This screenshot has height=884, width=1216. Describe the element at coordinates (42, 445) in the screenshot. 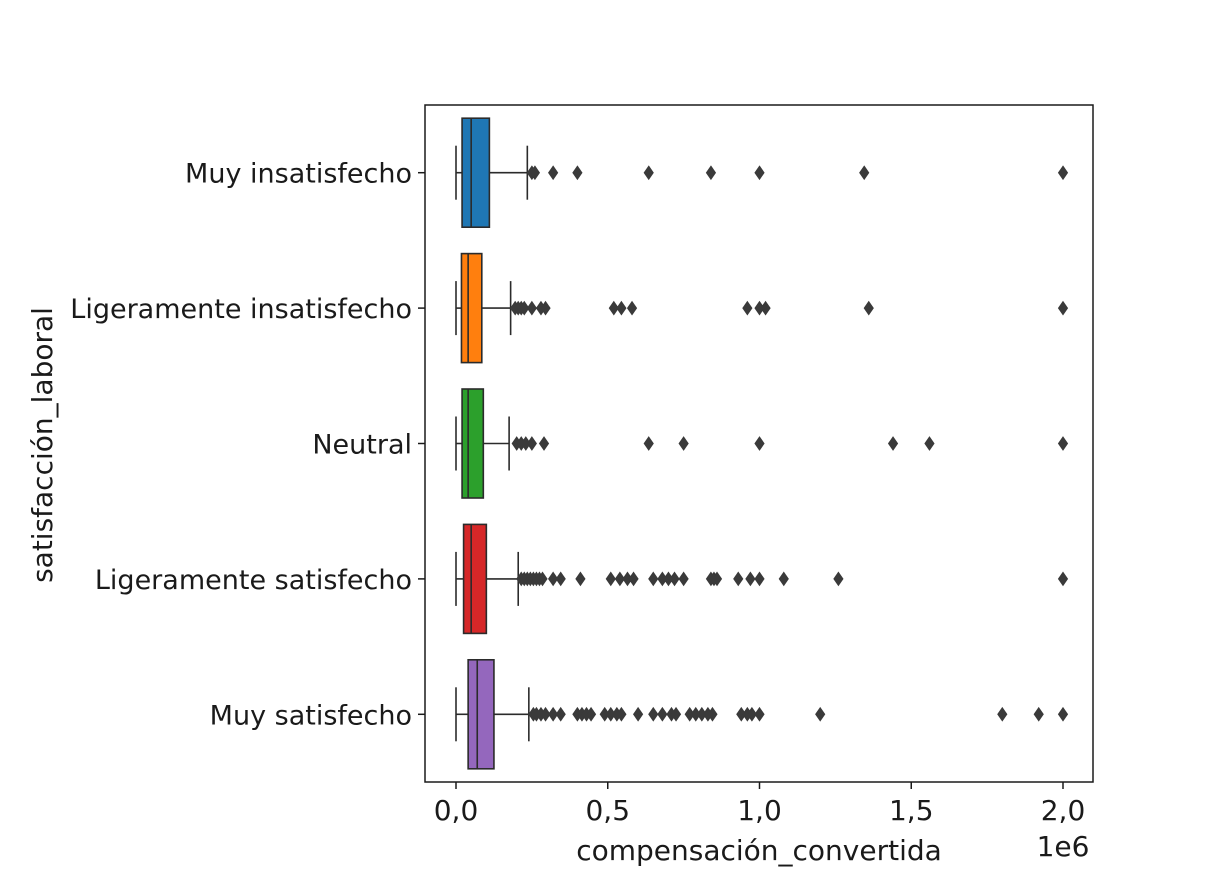

I see `y-axis-label: satisfacción_laboral` at that location.